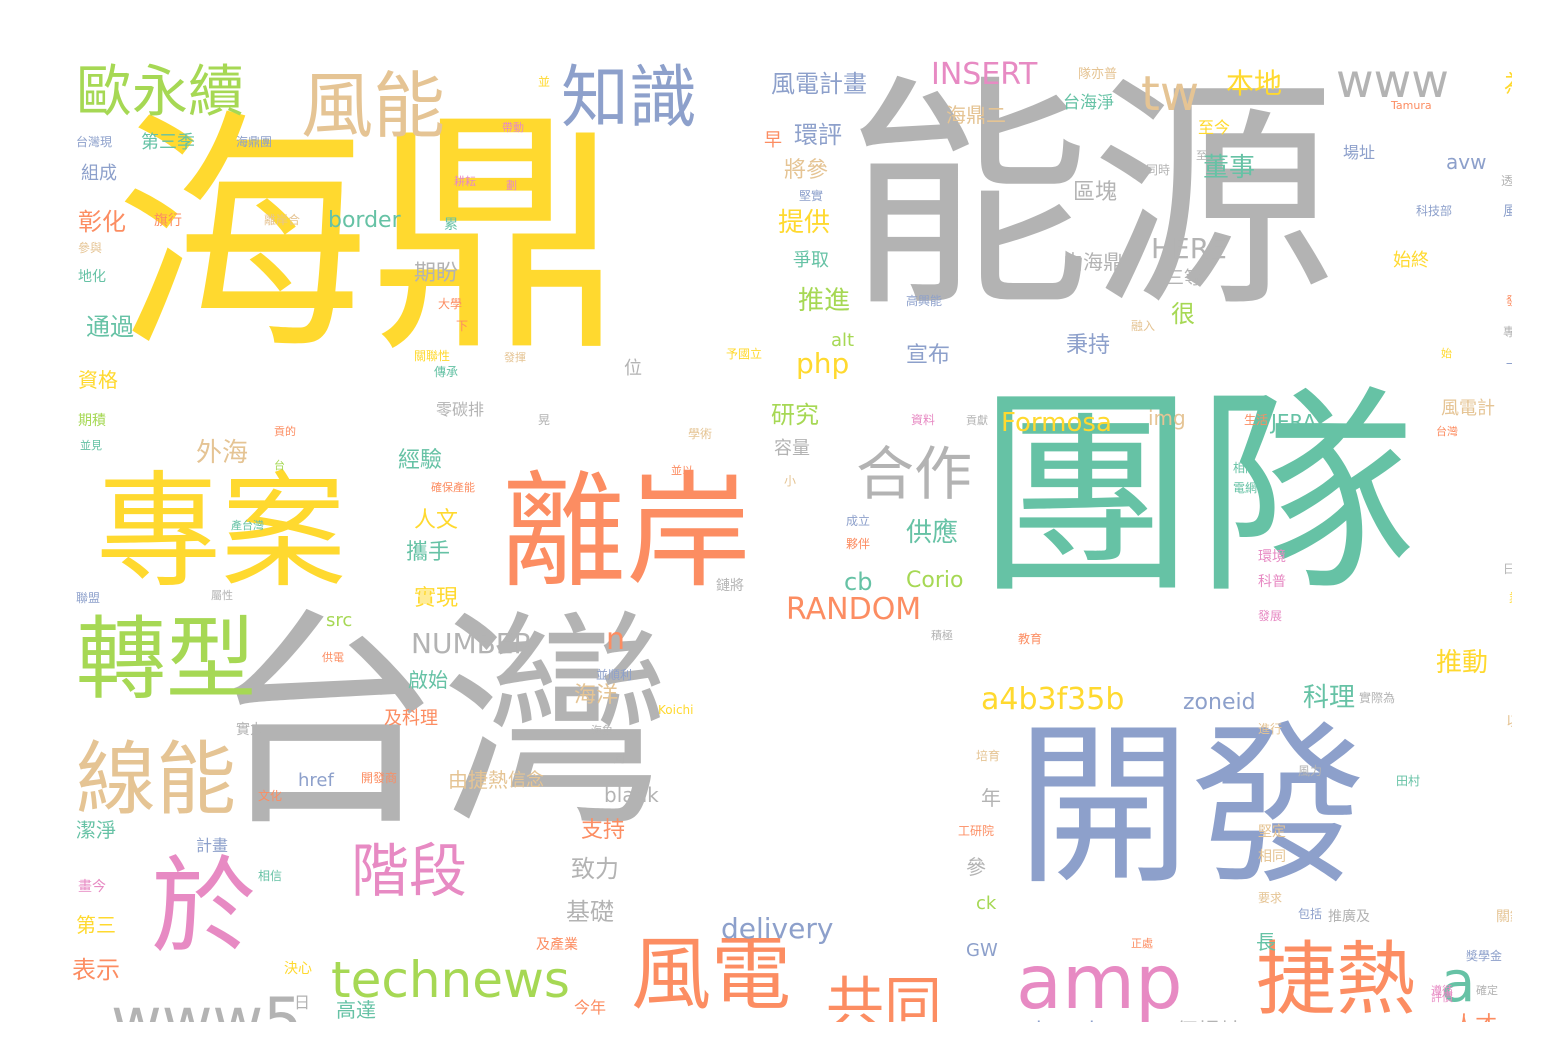 This screenshot has width=1548, height=1052. I want to click on cloud-word: 一路, so click(1509, 364).